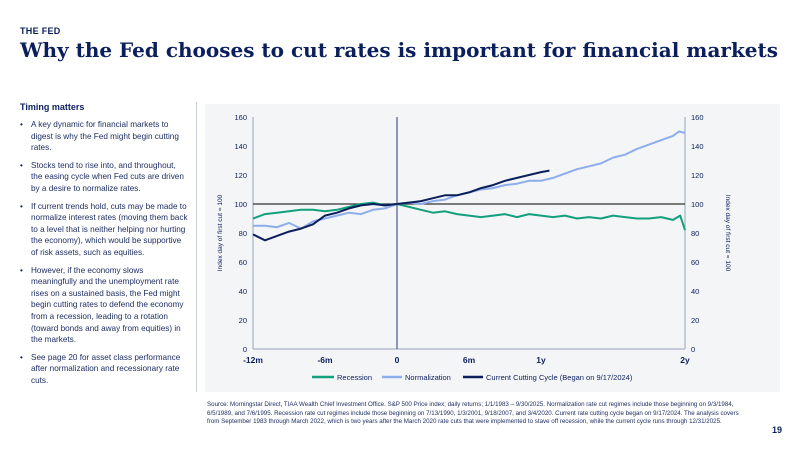 The width and height of the screenshot is (800, 450). I want to click on y-tick-label-right: 160, so click(697, 117).